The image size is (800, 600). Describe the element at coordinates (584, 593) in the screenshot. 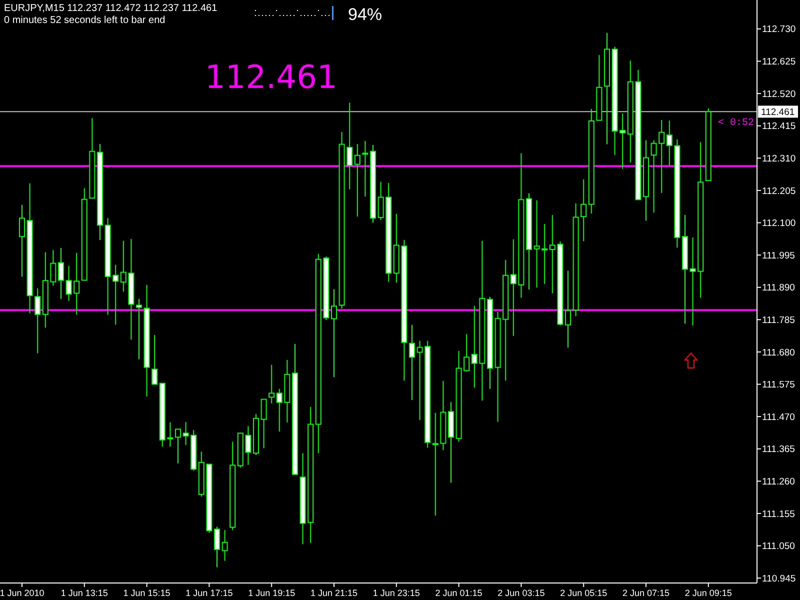

I see `x-tick-label: 2 Jun 05:15` at that location.